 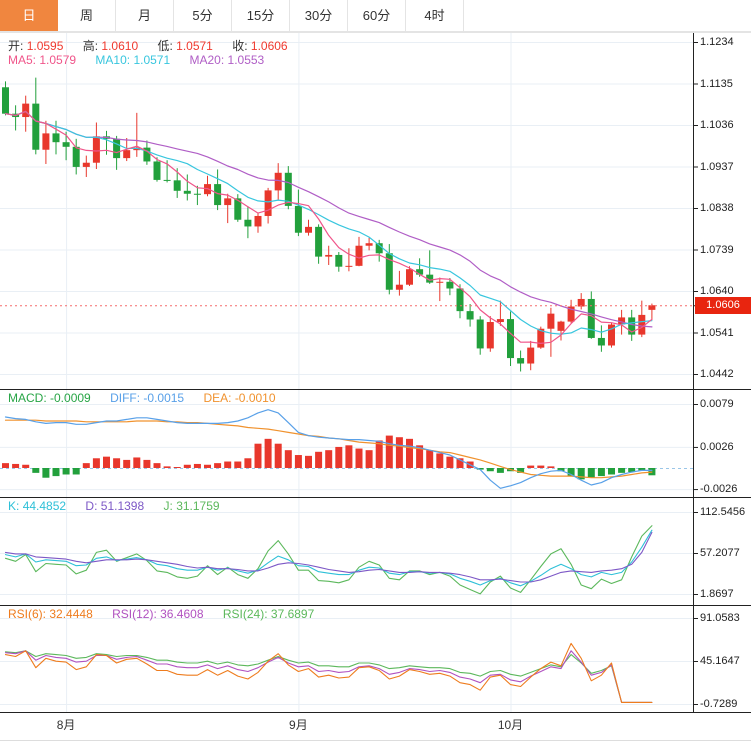 What do you see at coordinates (198, 506) in the screenshot?
I see `j-value: 31.1759` at bounding box center [198, 506].